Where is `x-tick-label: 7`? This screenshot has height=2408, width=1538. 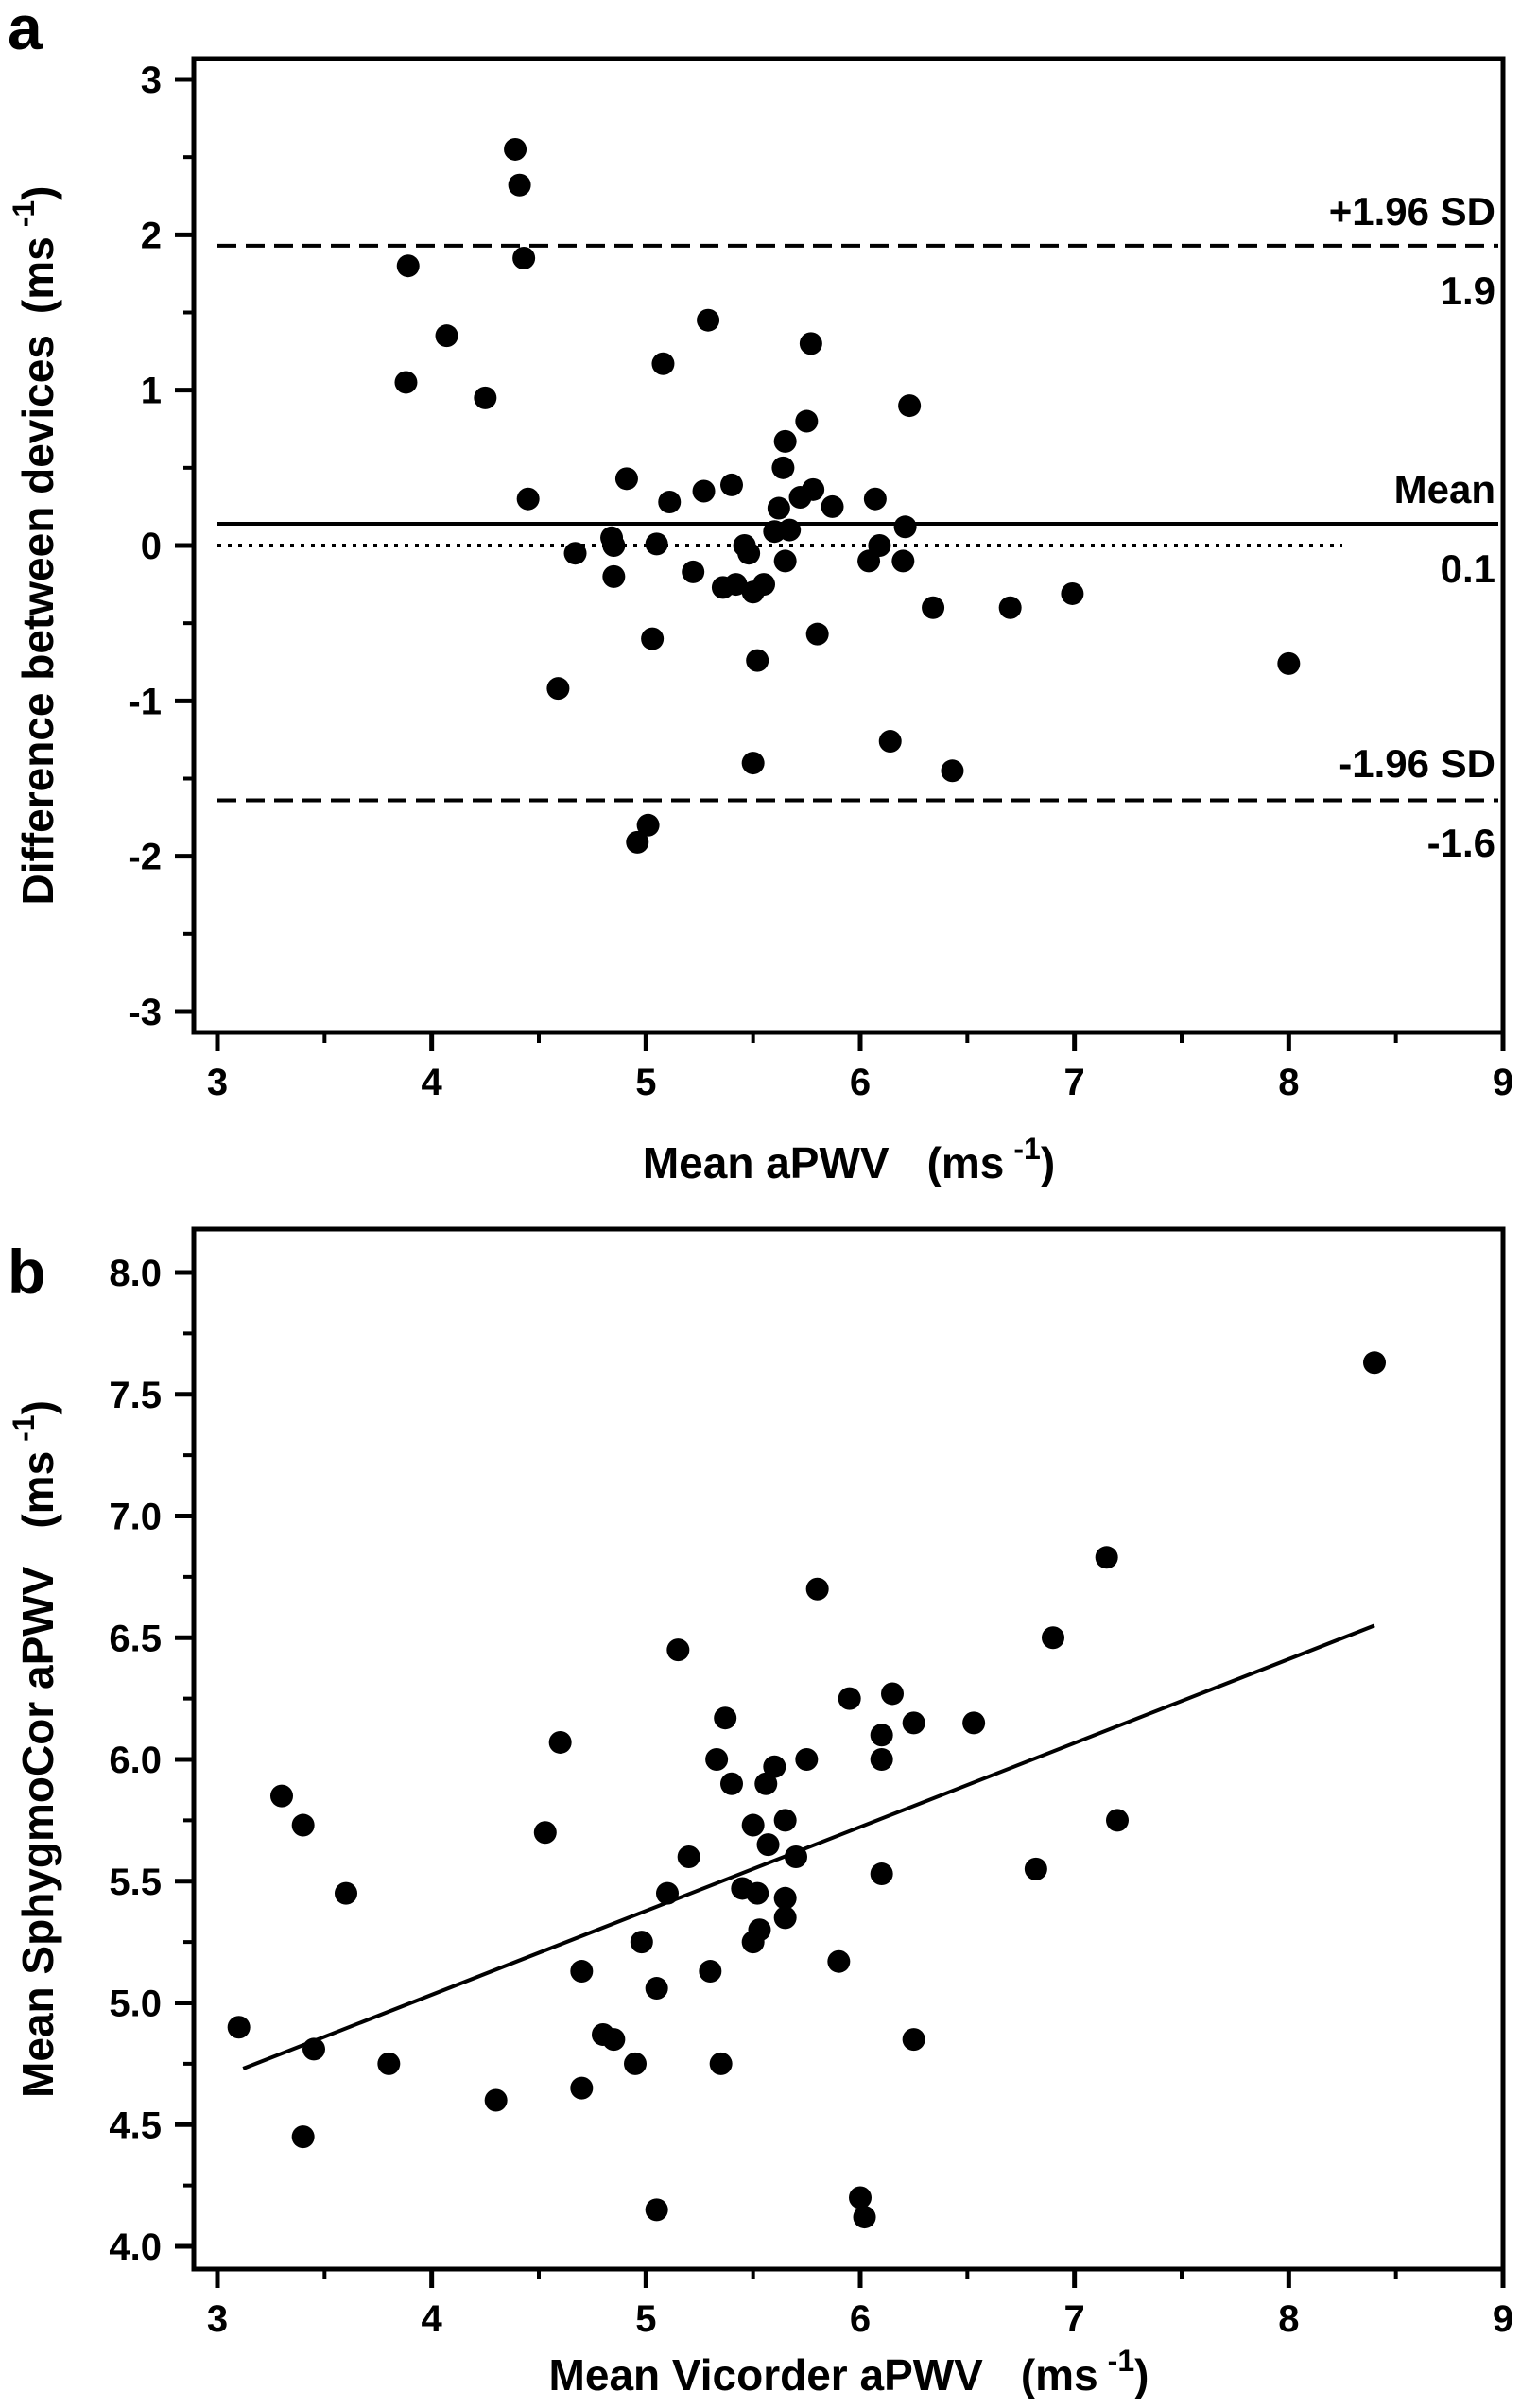 x-tick-label: 7 is located at coordinates (1074, 1082).